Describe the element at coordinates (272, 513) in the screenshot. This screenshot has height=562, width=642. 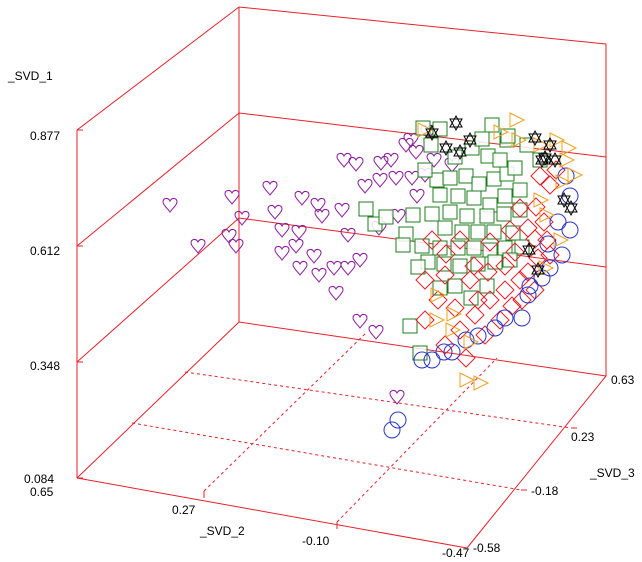
I see `svd2-axis-line` at that location.